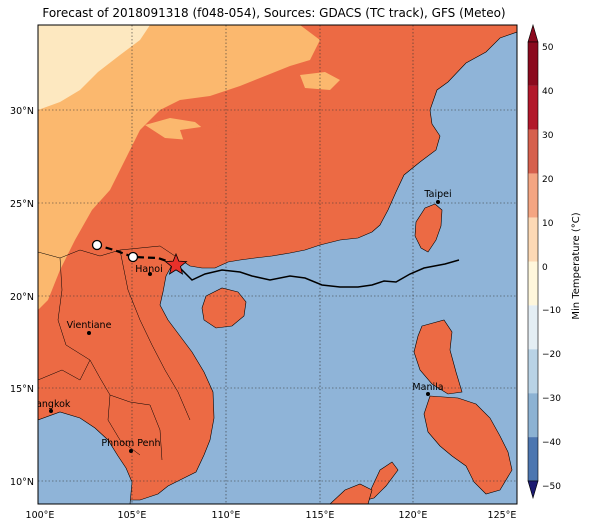 The height and width of the screenshot is (529, 592). What do you see at coordinates (224, 308) in the screenshot?
I see `hainan-island` at bounding box center [224, 308].